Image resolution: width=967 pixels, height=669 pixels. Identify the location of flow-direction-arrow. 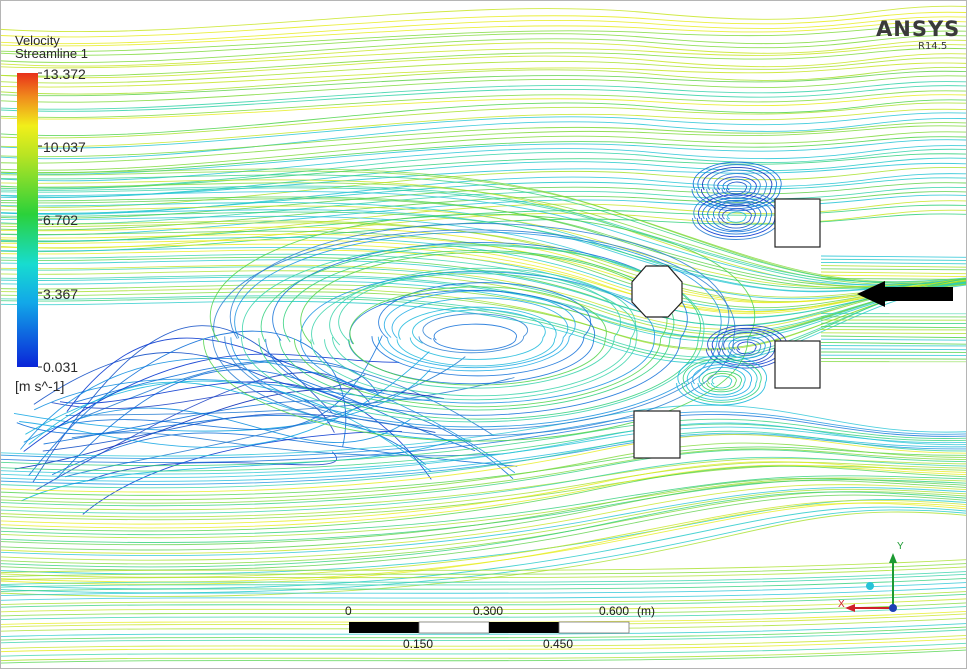
(905, 294).